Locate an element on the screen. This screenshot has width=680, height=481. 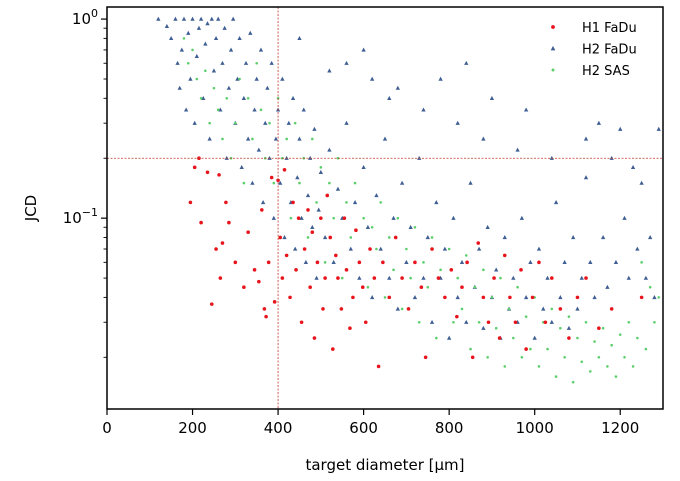
legend-marker is located at coordinates (553, 27).